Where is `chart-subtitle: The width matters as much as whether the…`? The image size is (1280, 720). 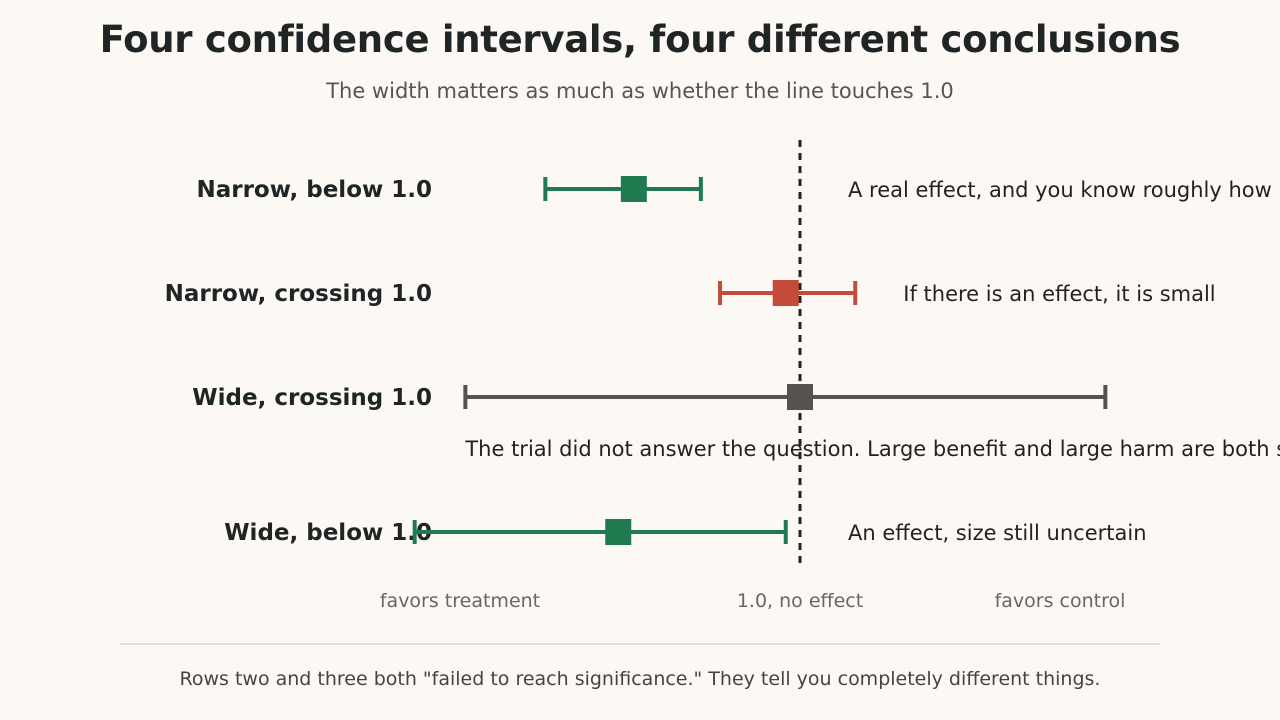
chart-subtitle: The width matters as much as whether the… is located at coordinates (640, 91).